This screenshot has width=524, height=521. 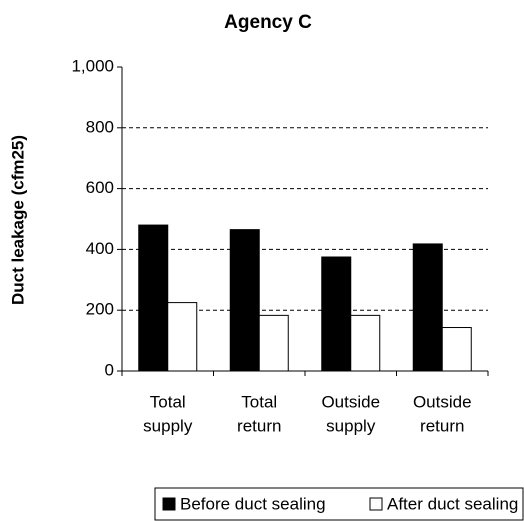 What do you see at coordinates (100, 309) in the screenshot?
I see `y-tick-label: 200` at bounding box center [100, 309].